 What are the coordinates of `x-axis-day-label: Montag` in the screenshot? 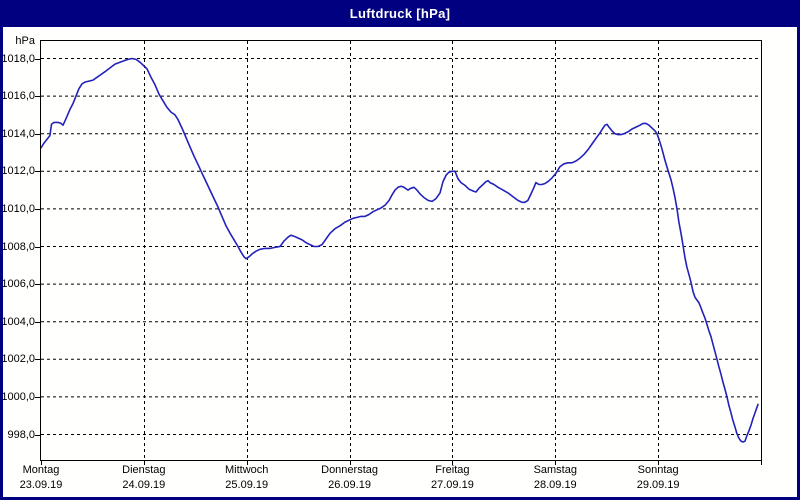 It's located at (41, 470).